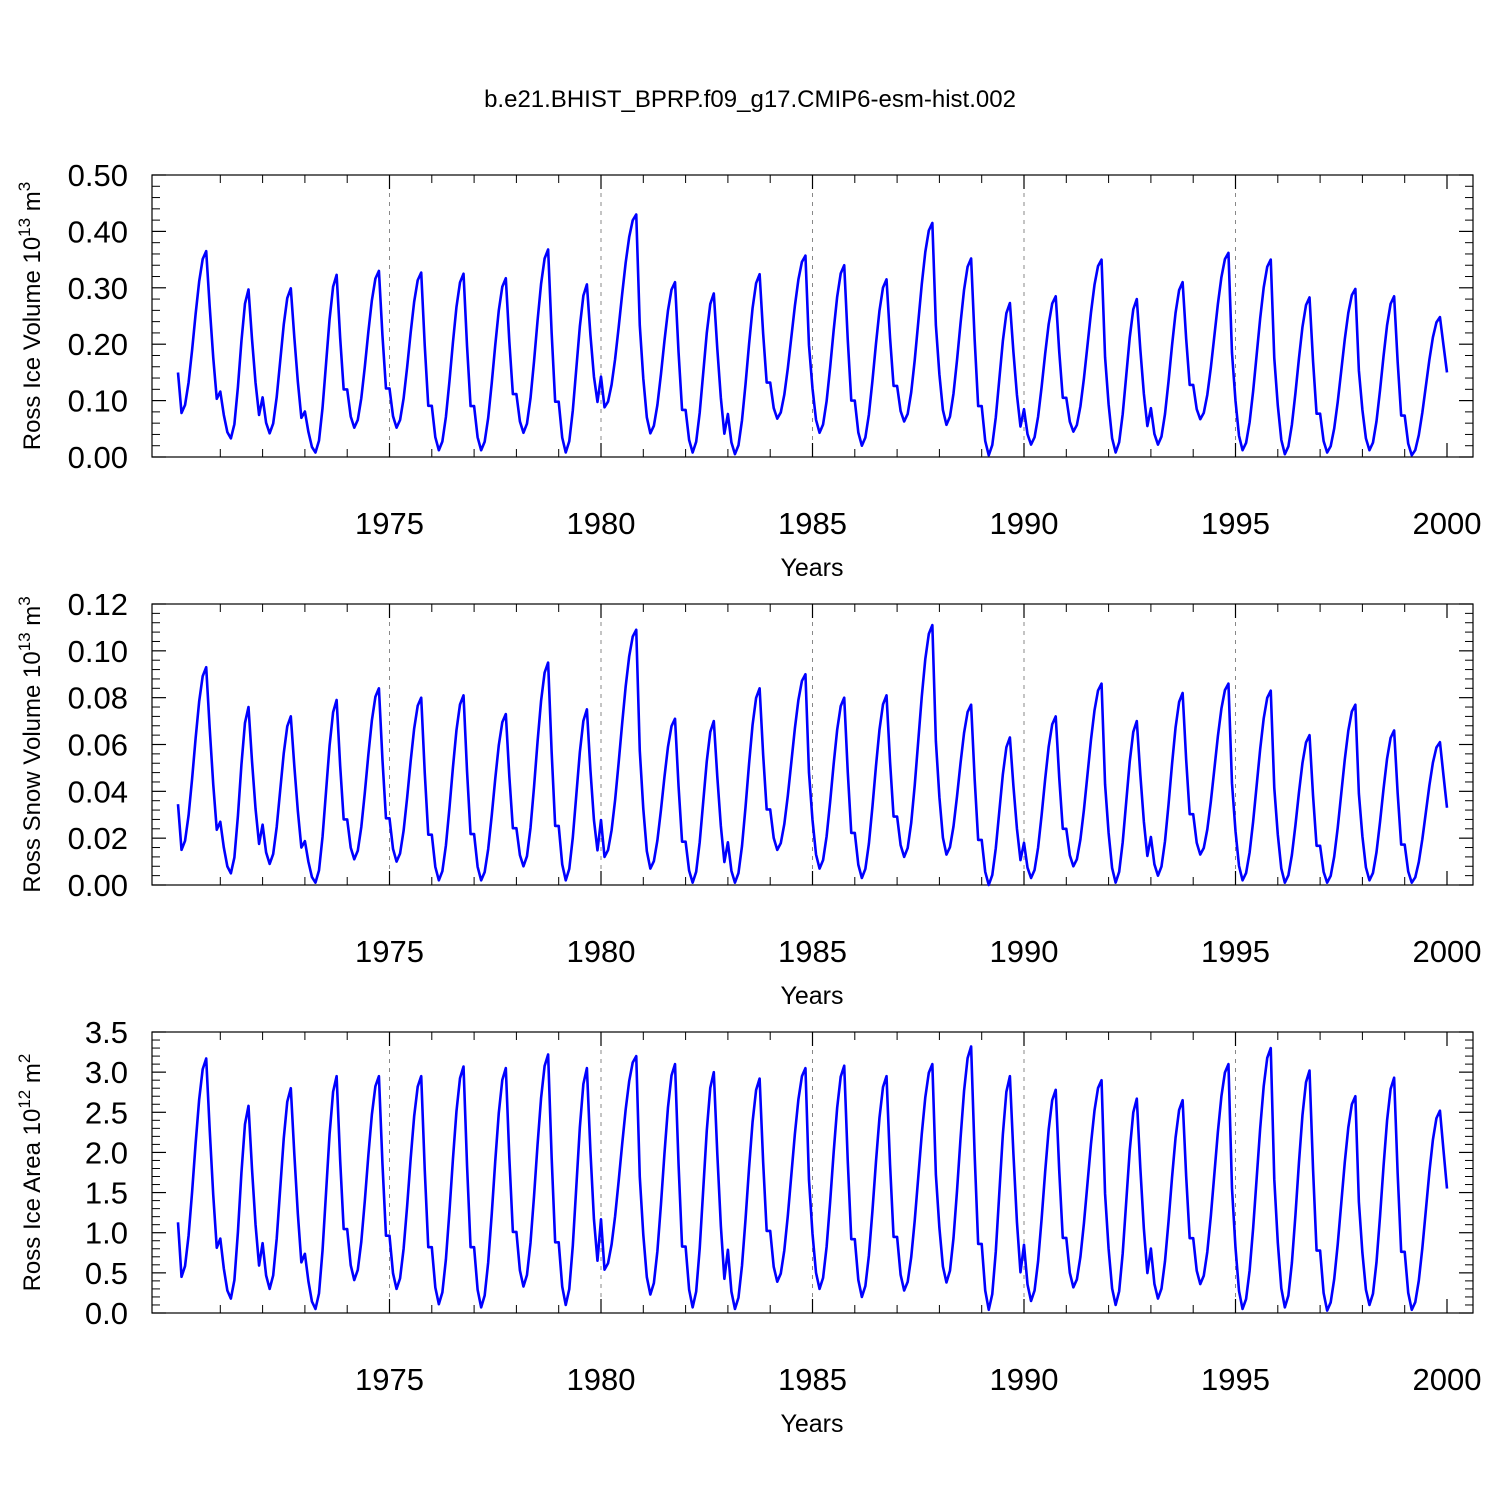  I want to click on y-axis-label: Ross Ice Area 1012 m2, so click(30, 1173).